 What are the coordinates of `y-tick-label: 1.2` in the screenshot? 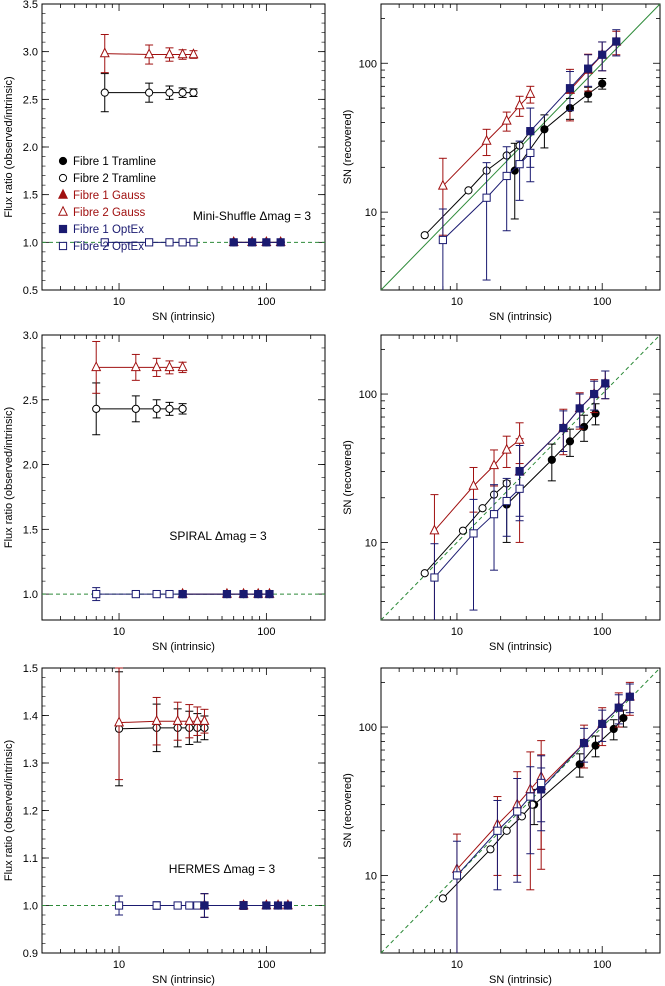 It's located at (30, 812).